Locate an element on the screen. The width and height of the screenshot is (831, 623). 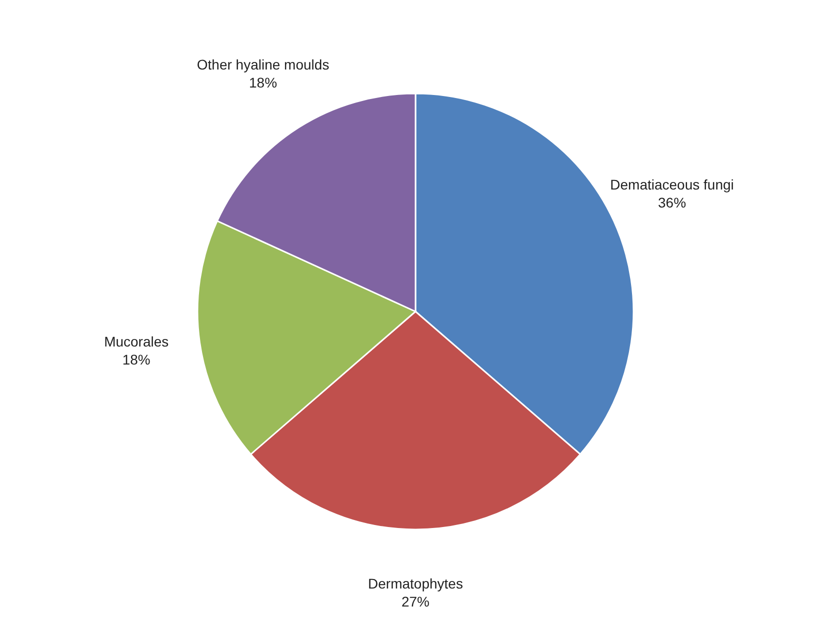
slice-label: Dematiaceous fungi is located at coordinates (672, 184).